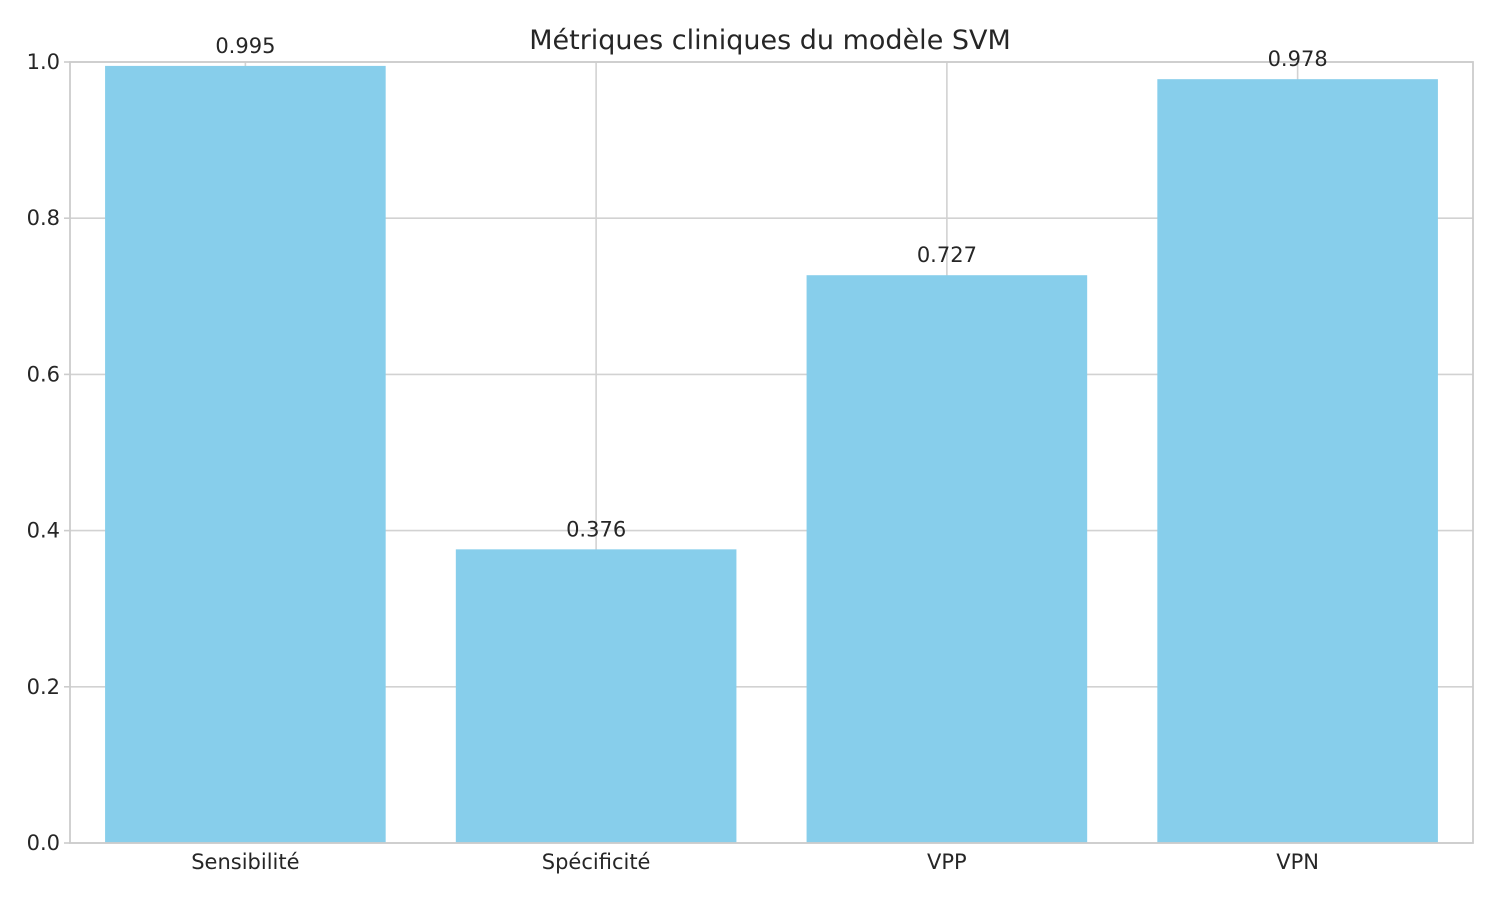  I want to click on x-tick-label: VPP, so click(947, 862).